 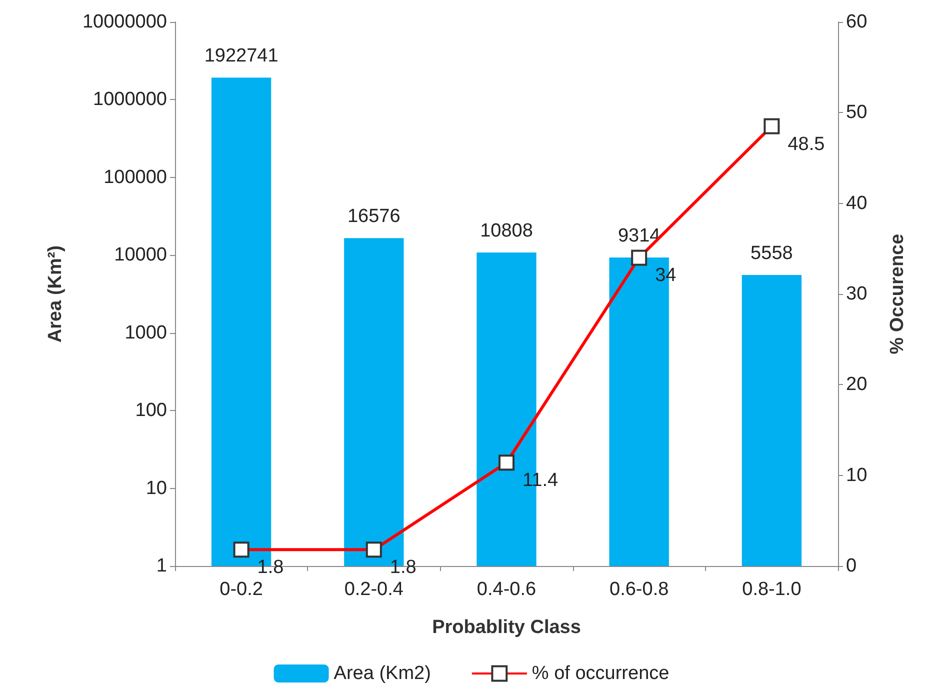 I want to click on data-label: 5558, so click(x=771, y=253).